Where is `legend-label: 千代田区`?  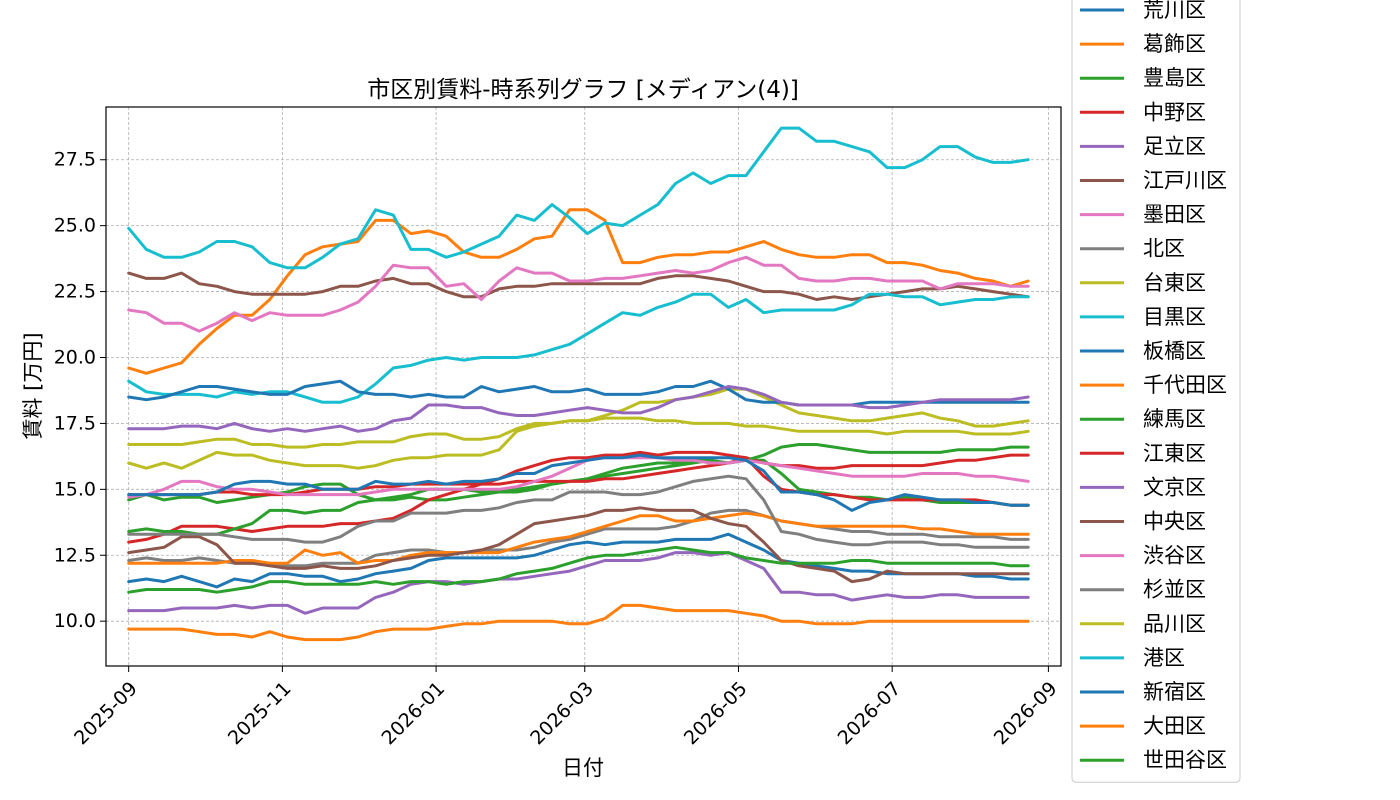 legend-label: 千代田区 is located at coordinates (1185, 385).